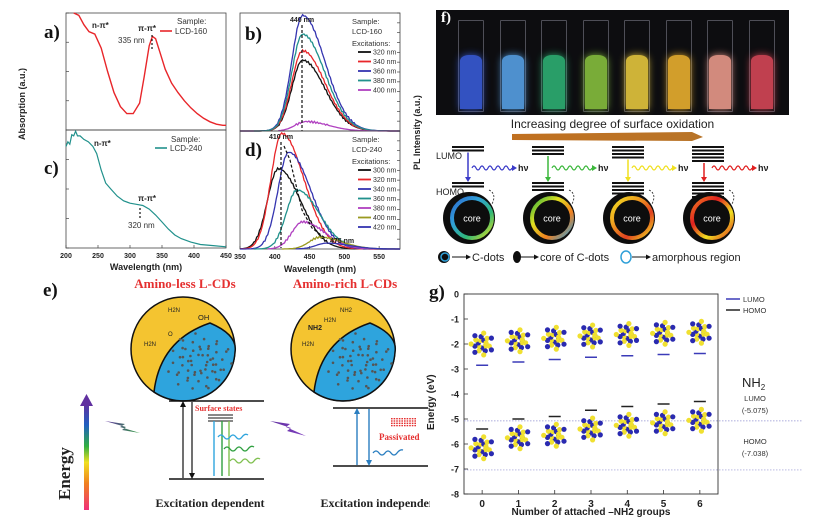 This screenshot has width=832, height=520. I want to click on annotation-pi-pi: π-π*, so click(147, 28).